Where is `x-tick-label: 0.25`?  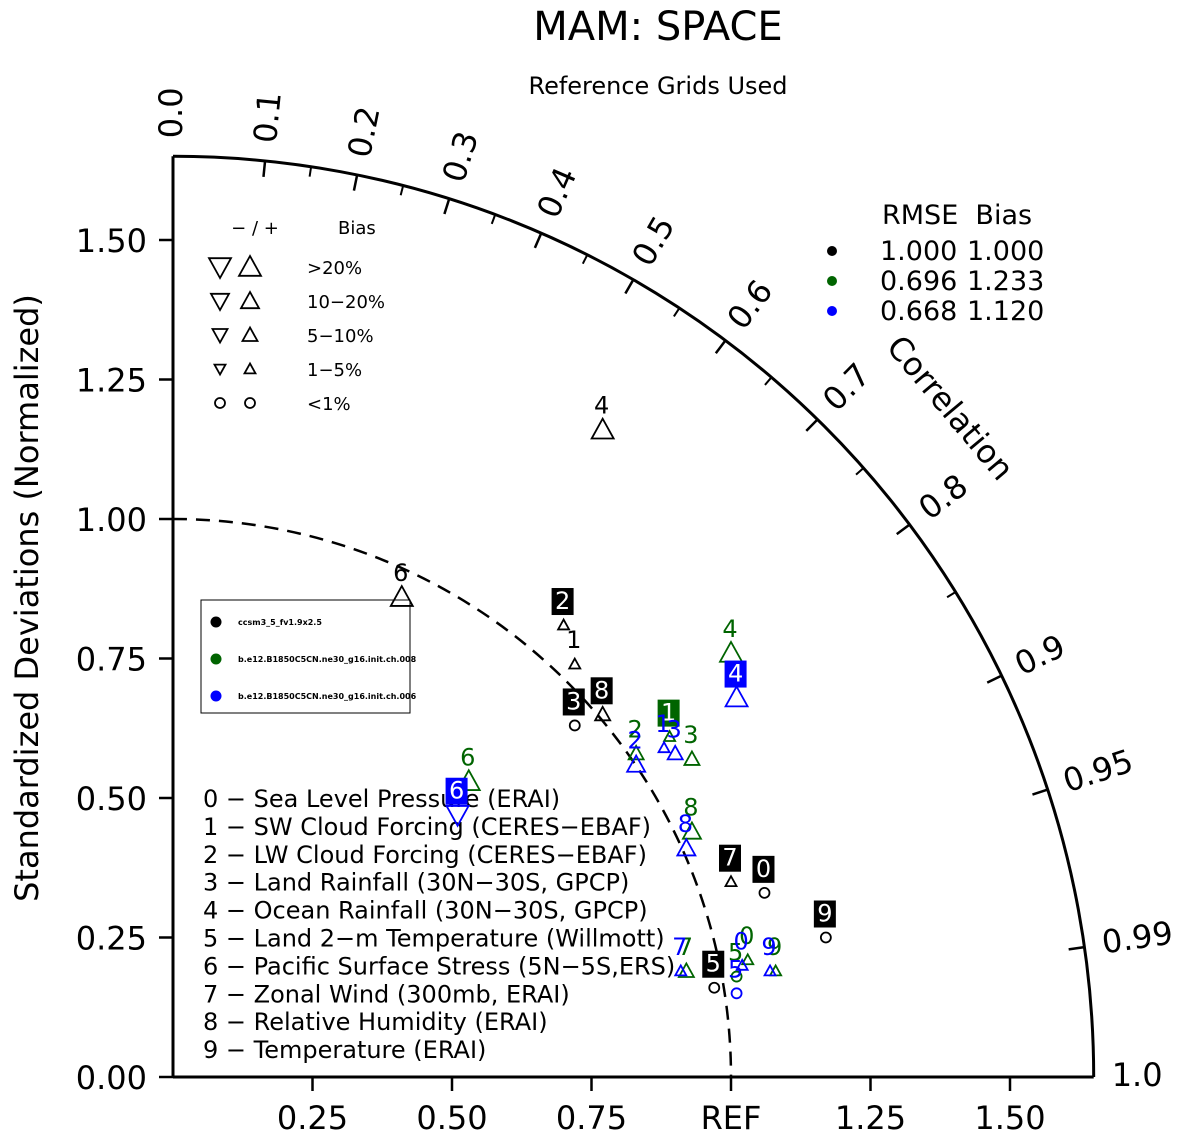
x-tick-label: 0.25 is located at coordinates (312, 1117).